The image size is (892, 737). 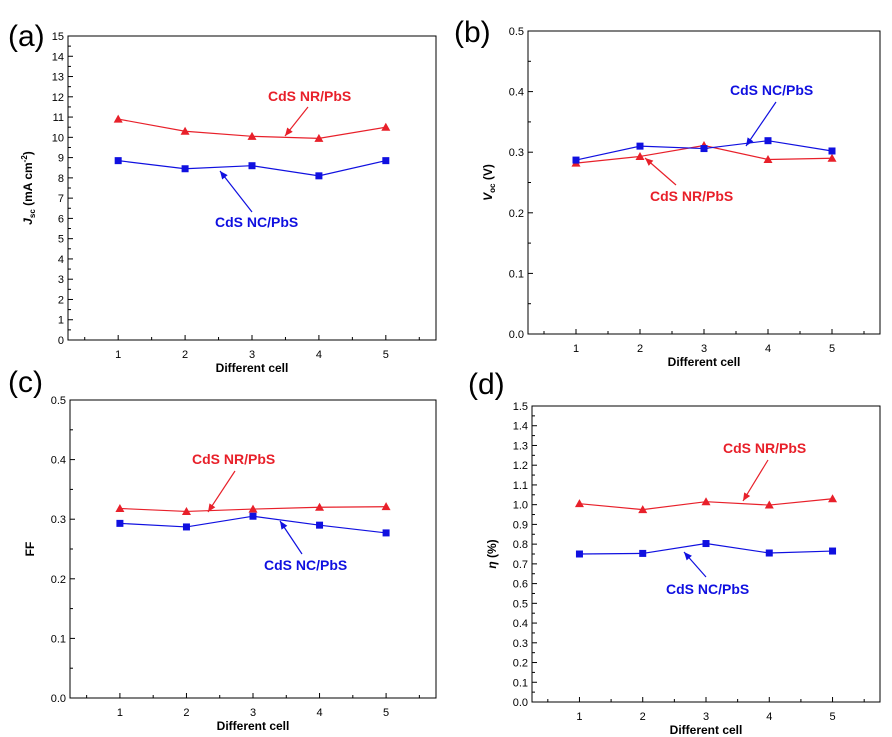 I want to click on panel-label: (b), so click(x=472, y=32).